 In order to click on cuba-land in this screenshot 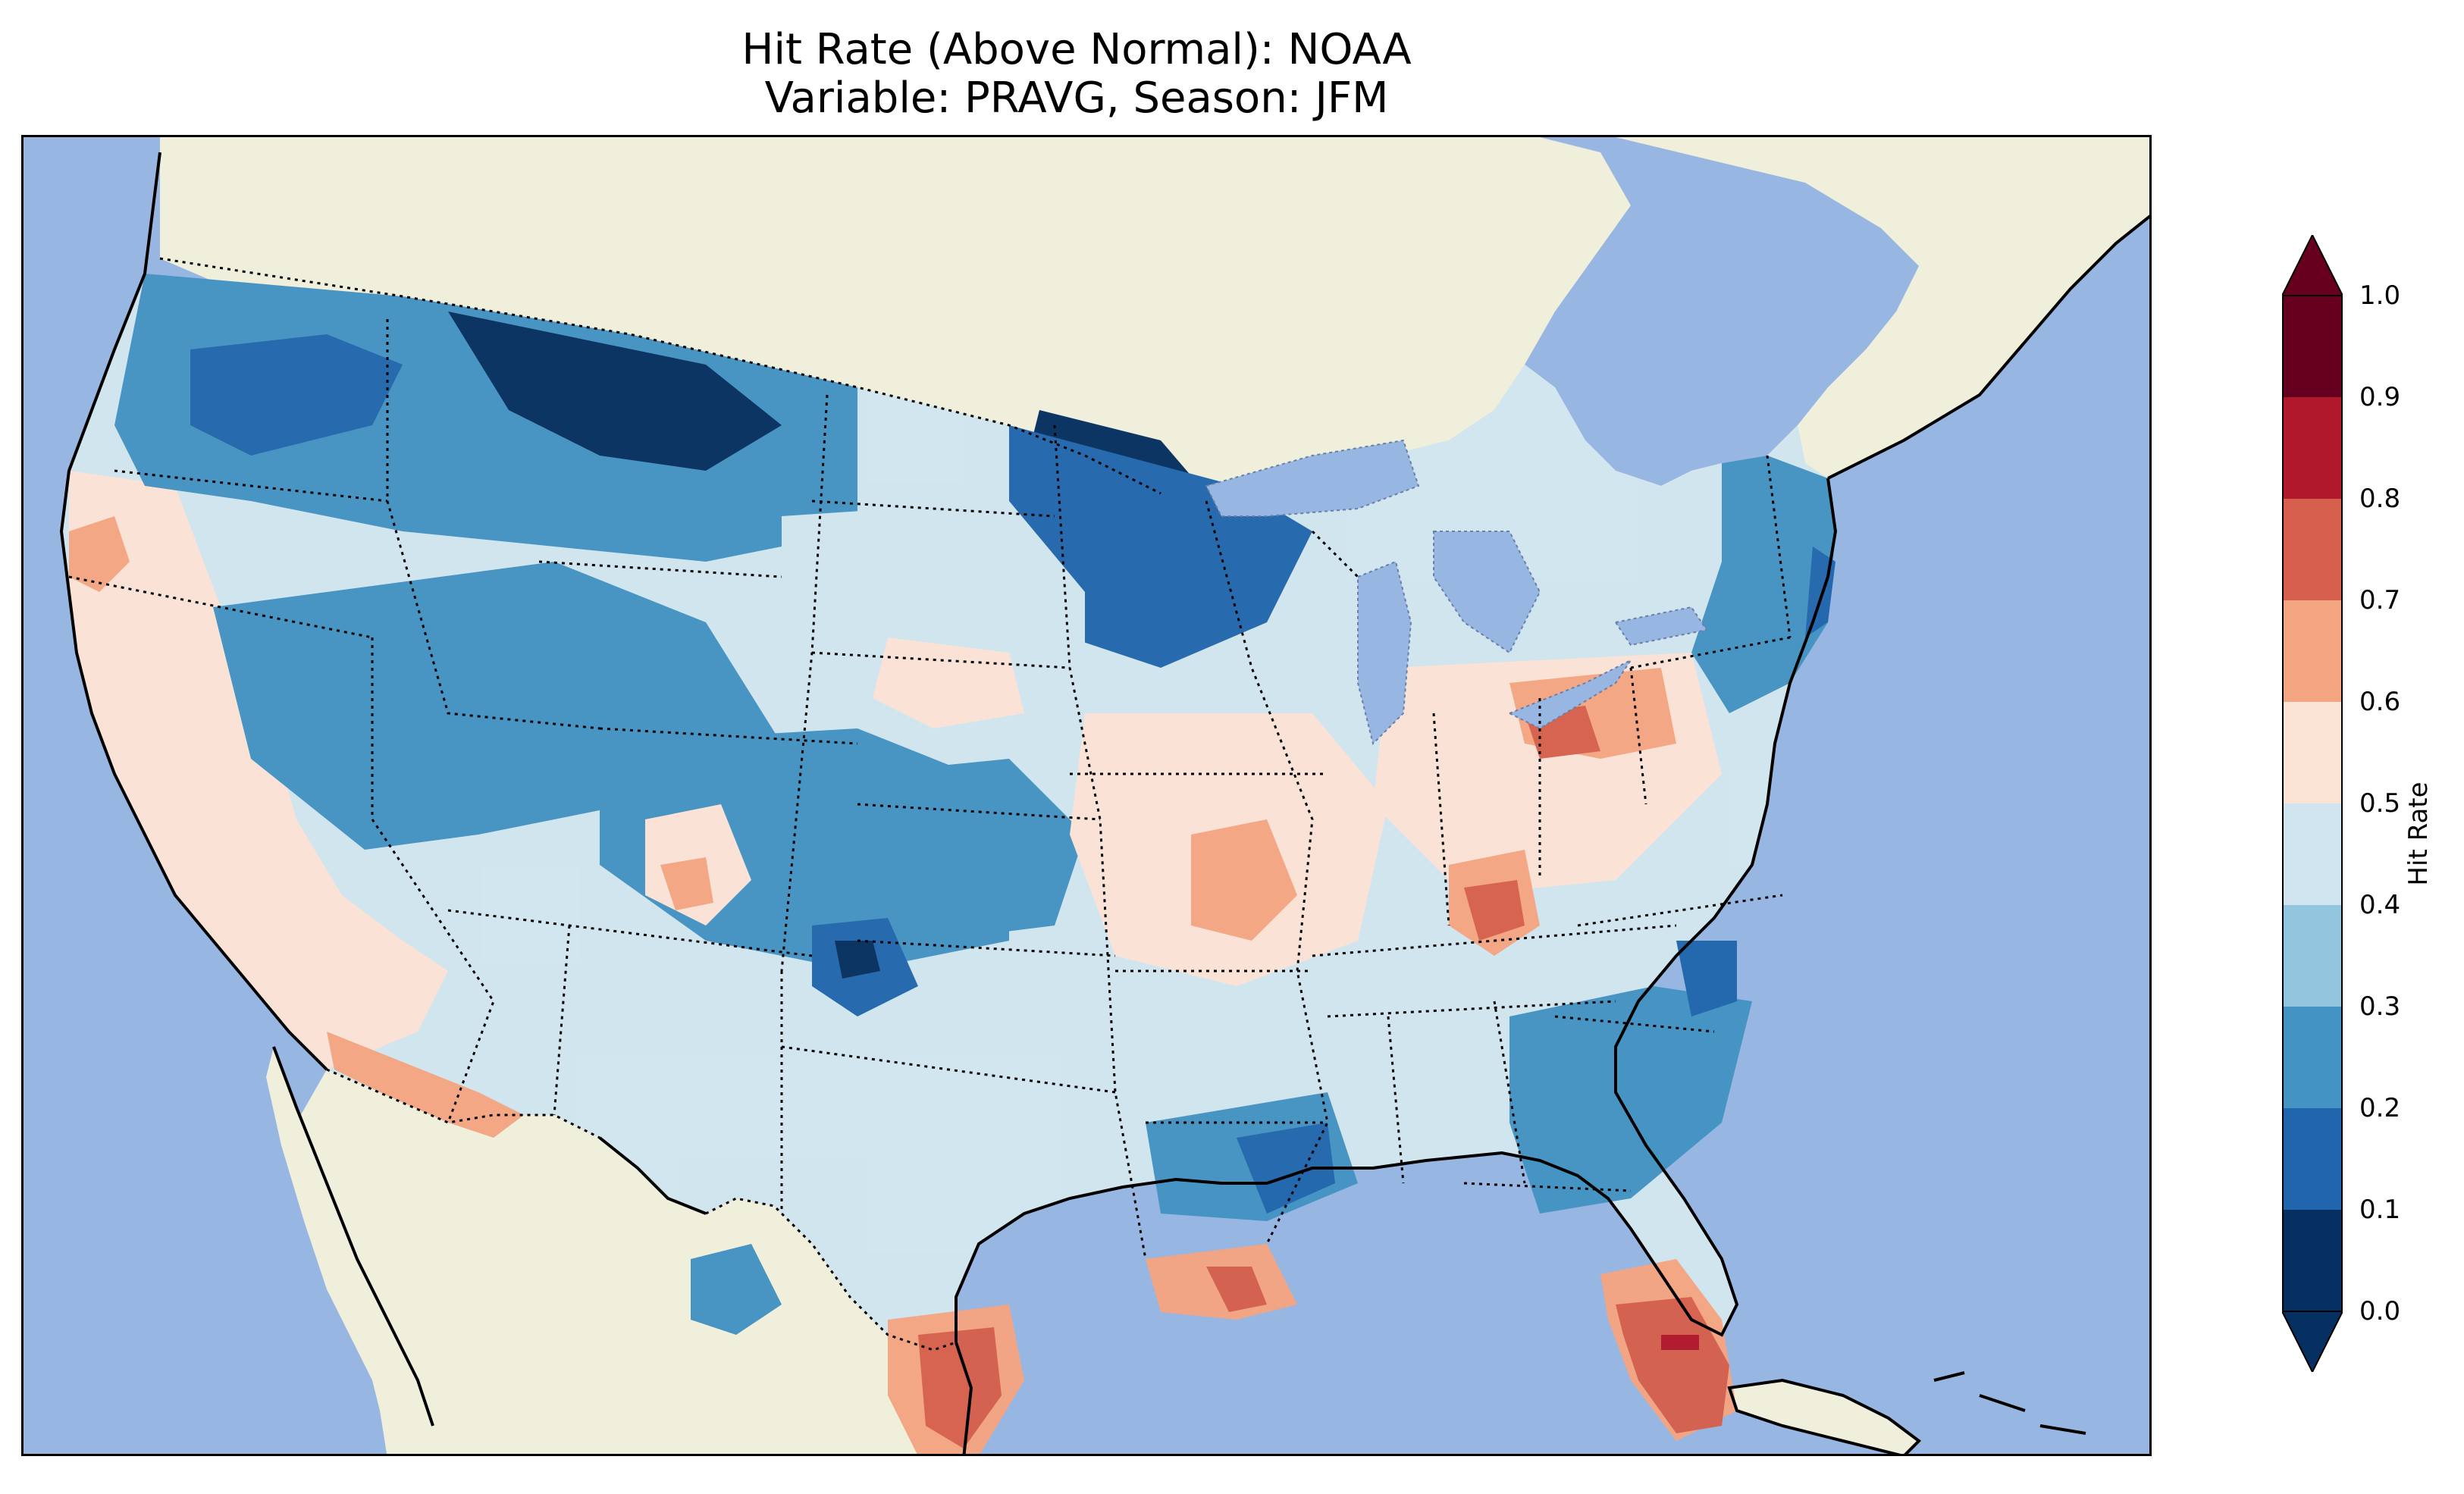, I will do `click(1824, 1417)`.